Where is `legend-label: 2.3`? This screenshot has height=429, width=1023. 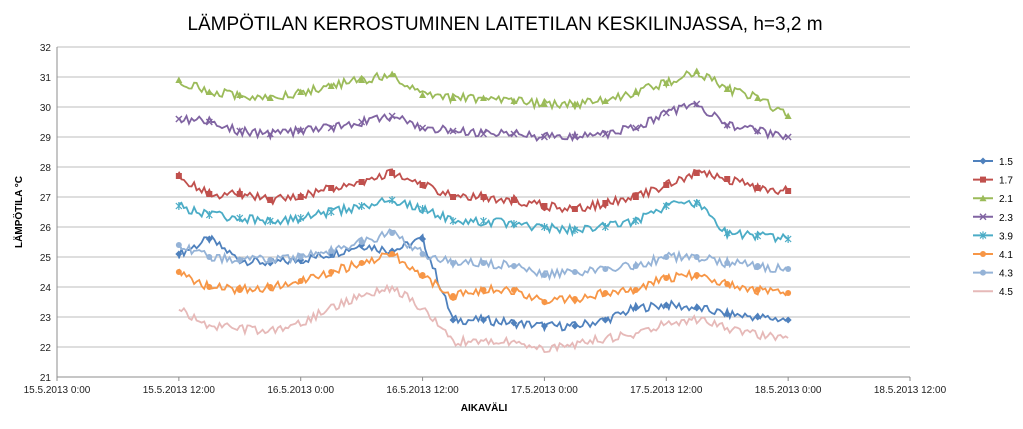
legend-label: 2.3 is located at coordinates (1006, 218).